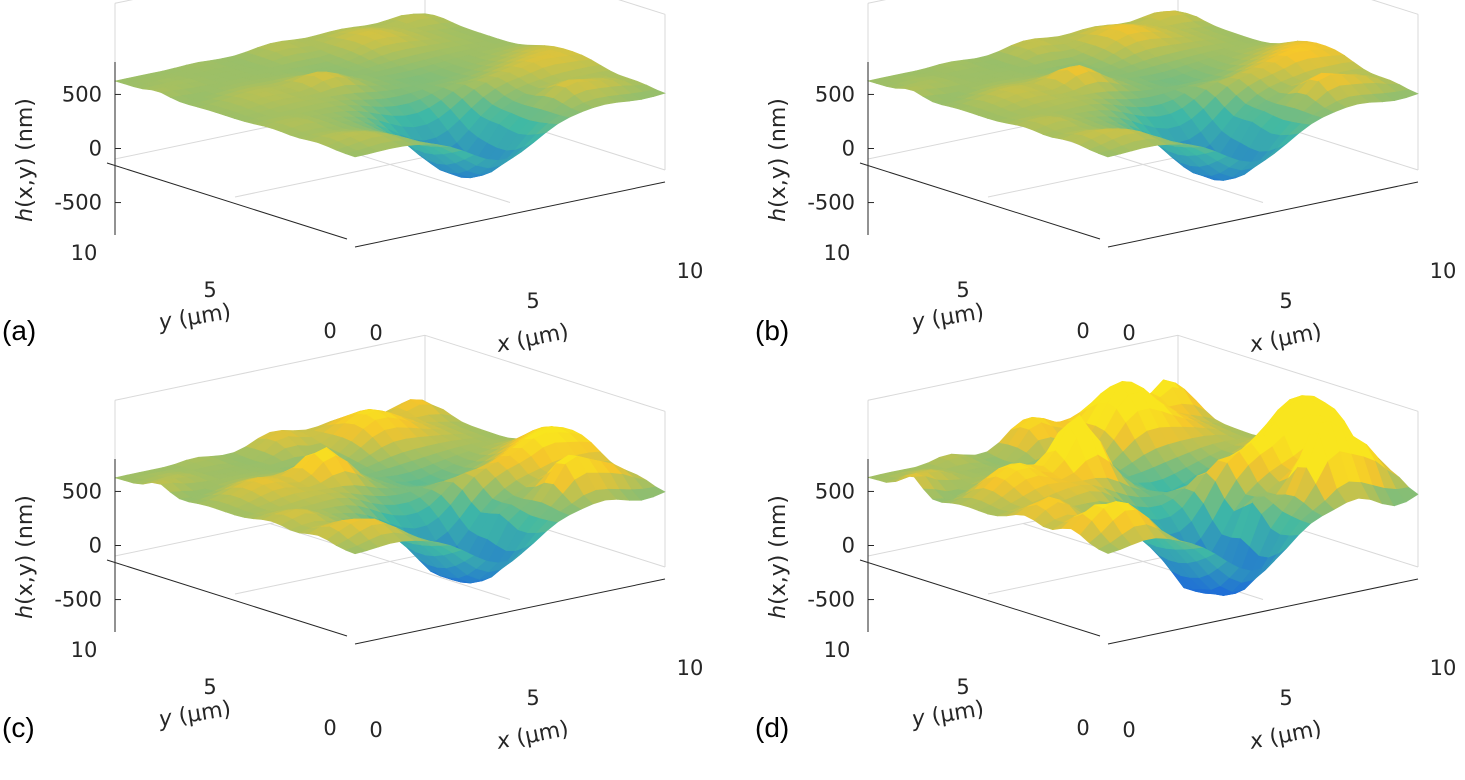 The image size is (1465, 780). What do you see at coordinates (19, 330) in the screenshot?
I see `panel-label: (a)` at bounding box center [19, 330].